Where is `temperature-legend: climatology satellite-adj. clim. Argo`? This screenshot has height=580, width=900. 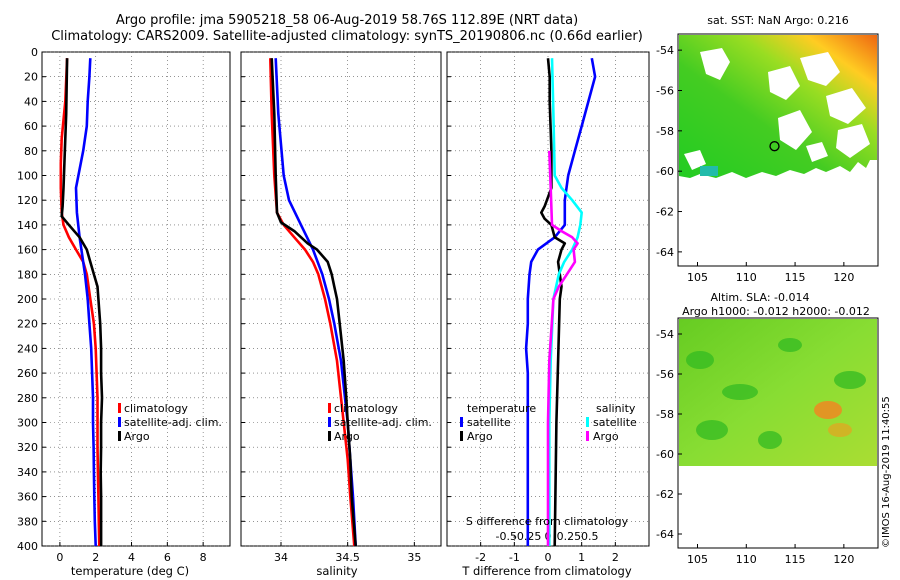
temperature-legend: climatology satellite-adj. clim. Argo is located at coordinates (170, 422).